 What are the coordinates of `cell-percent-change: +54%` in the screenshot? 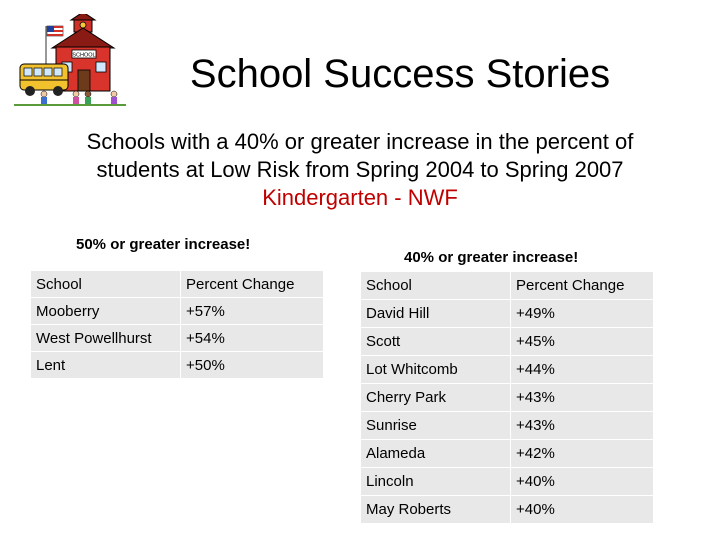 It's located at (251, 338).